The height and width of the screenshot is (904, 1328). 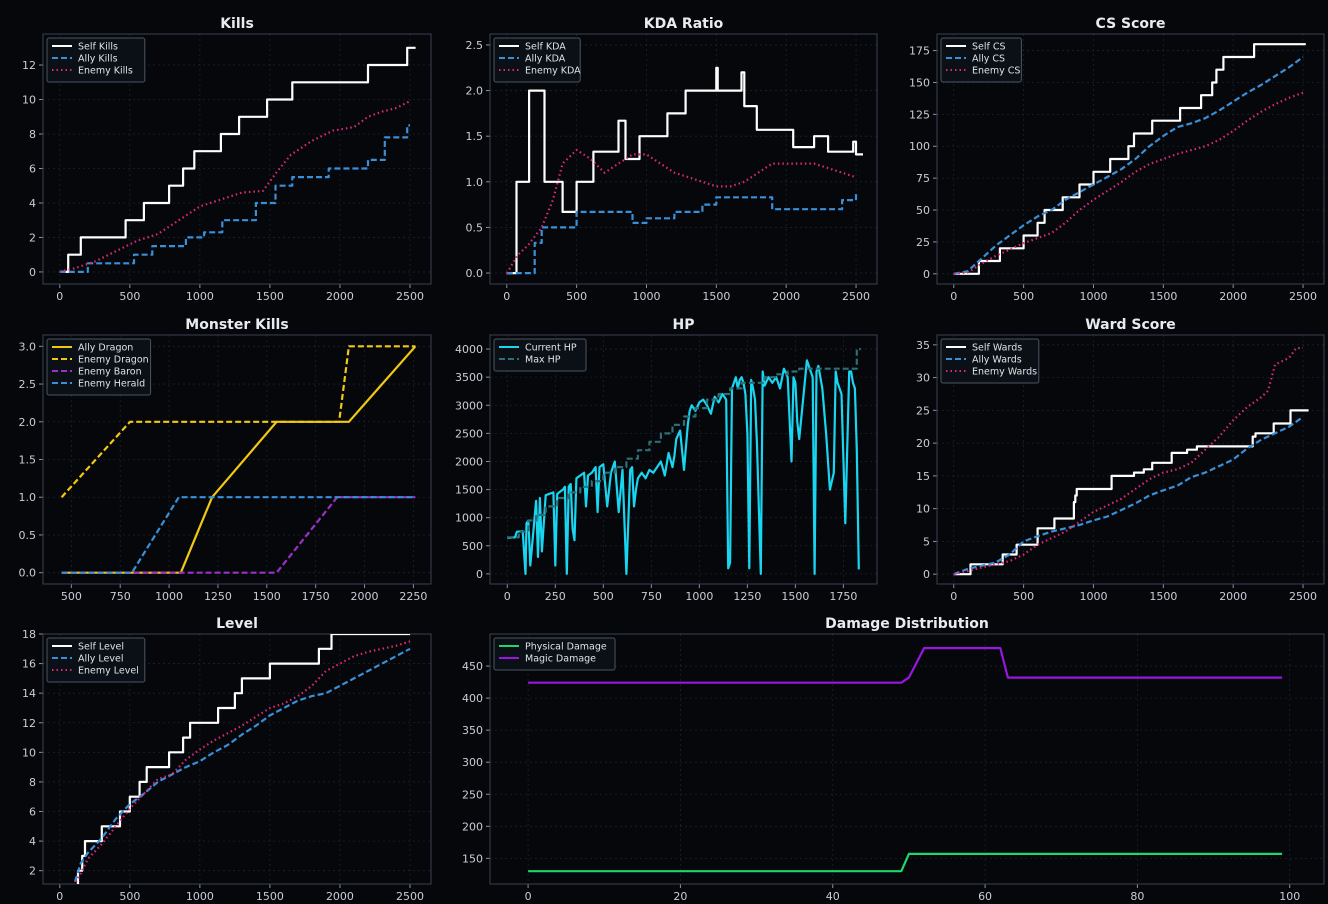 What do you see at coordinates (1128, 183) in the screenshot?
I see `series-line-enemy-cs` at bounding box center [1128, 183].